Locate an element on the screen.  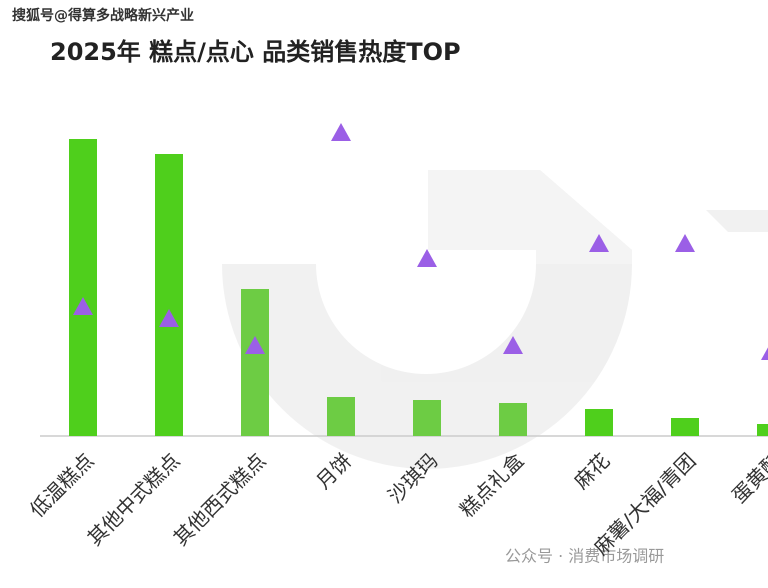
x-tick-label: 蛋黄酥 is located at coordinates (747, 477).